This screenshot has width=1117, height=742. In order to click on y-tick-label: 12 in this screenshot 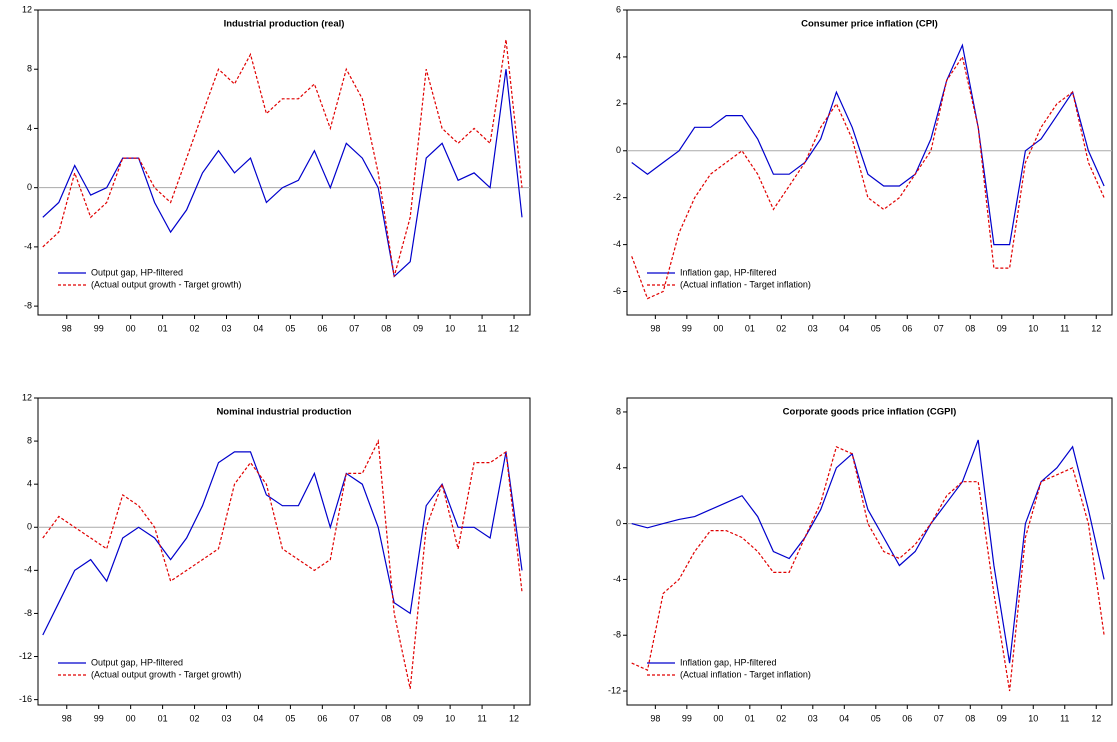, I will do `click(27, 9)`.